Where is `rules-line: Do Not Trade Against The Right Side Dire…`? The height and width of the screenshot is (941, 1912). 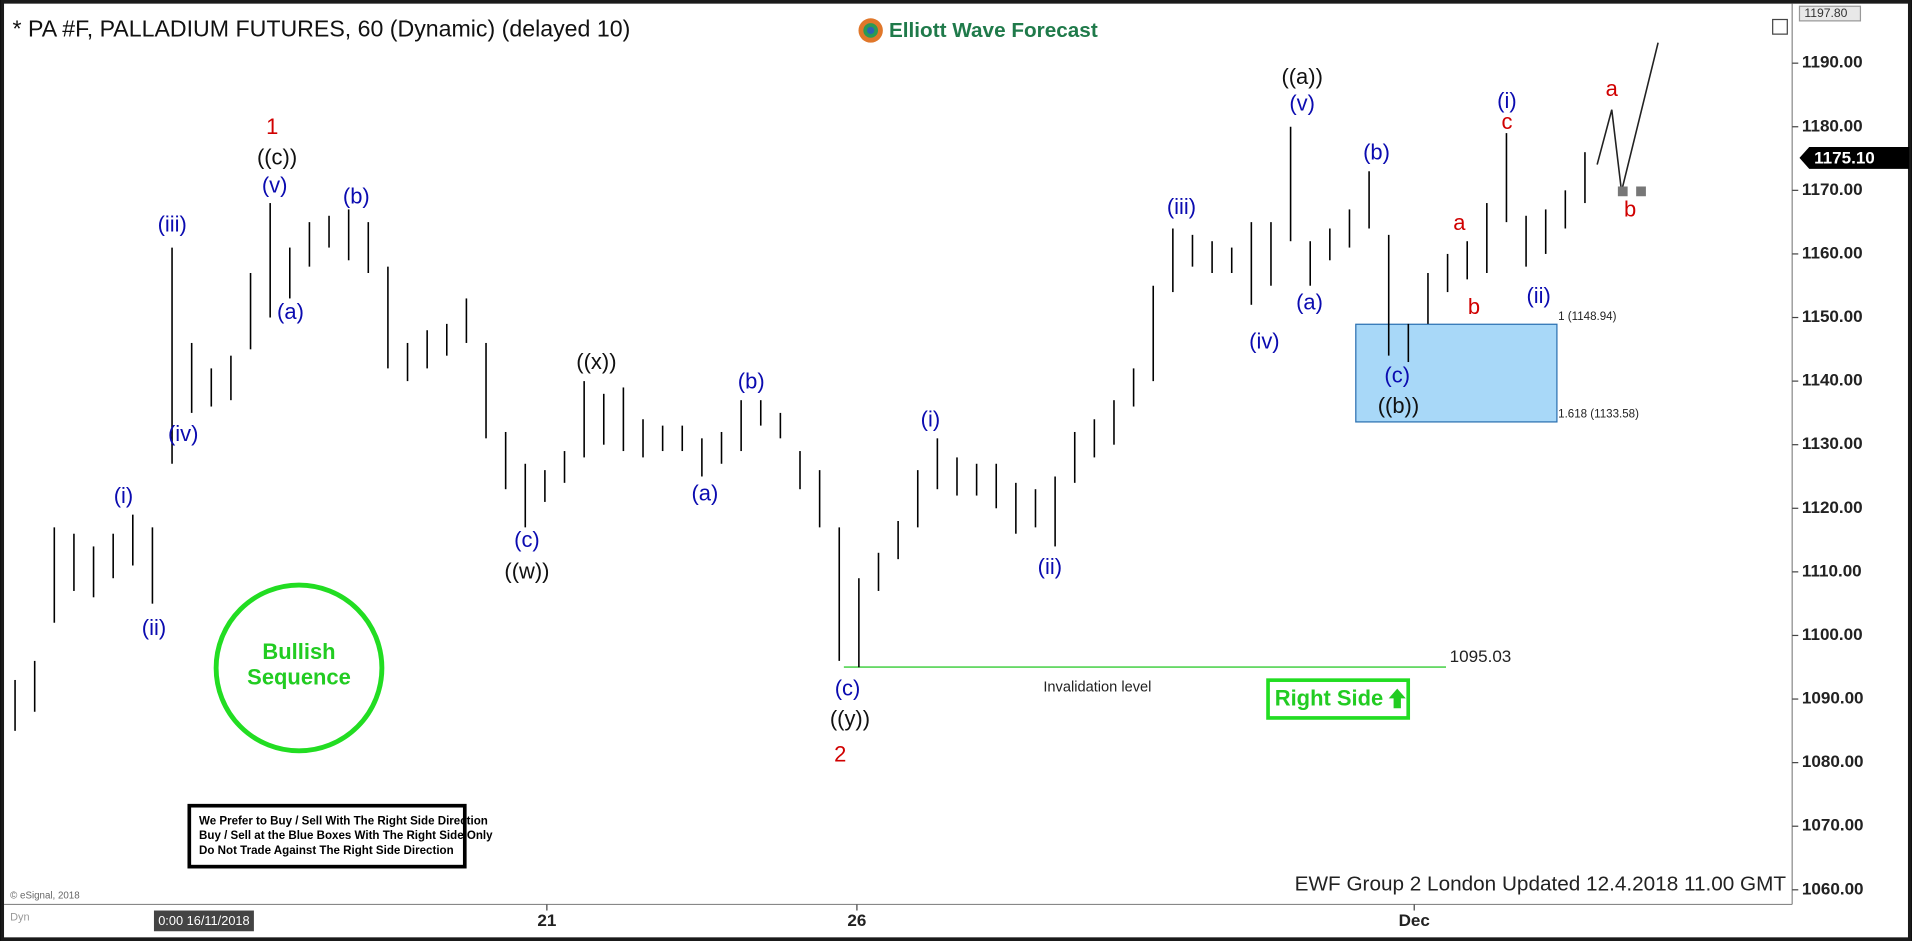
rules-line: Do Not Trade Against The Right Side Dire… is located at coordinates (326, 851).